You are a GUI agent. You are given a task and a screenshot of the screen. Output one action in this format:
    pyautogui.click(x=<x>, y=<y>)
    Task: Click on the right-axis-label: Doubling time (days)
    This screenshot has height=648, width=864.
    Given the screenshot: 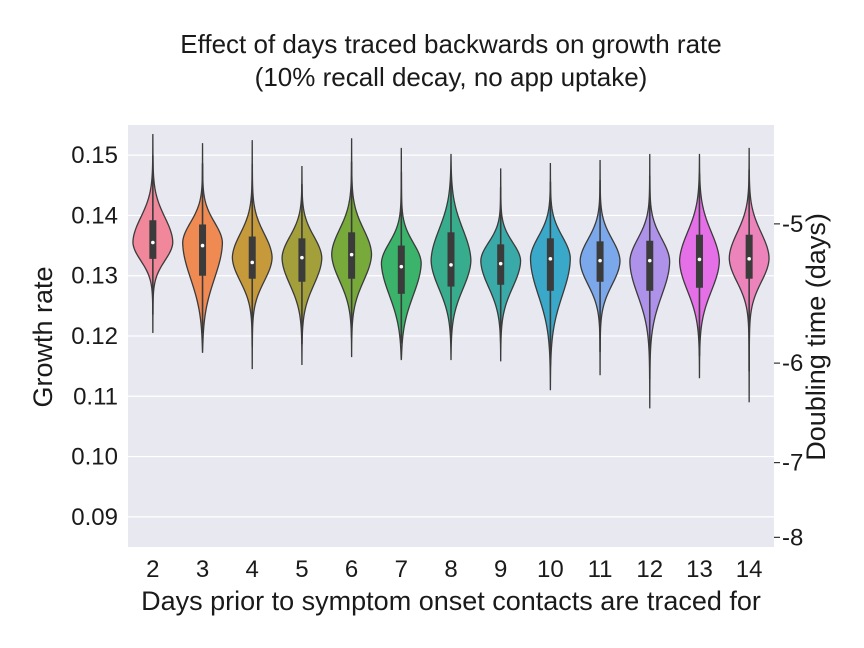 What is the action you would take?
    pyautogui.click(x=816, y=337)
    